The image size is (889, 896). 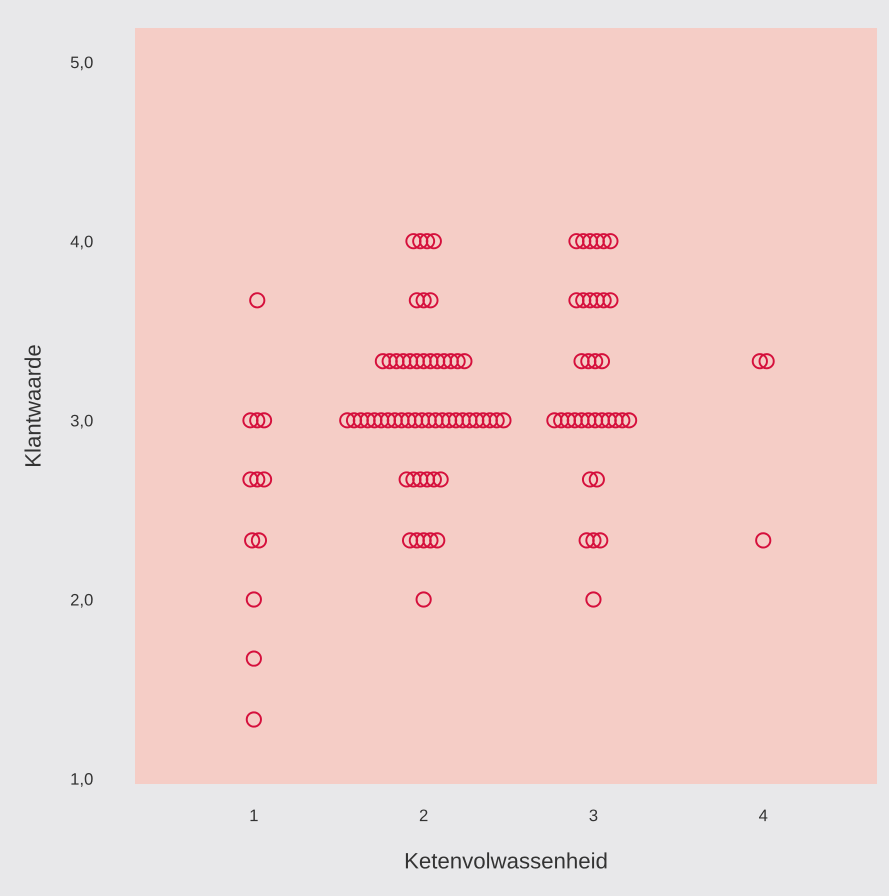 What do you see at coordinates (506, 860) in the screenshot?
I see `x-axis-title: Ketenvolwassenheid` at bounding box center [506, 860].